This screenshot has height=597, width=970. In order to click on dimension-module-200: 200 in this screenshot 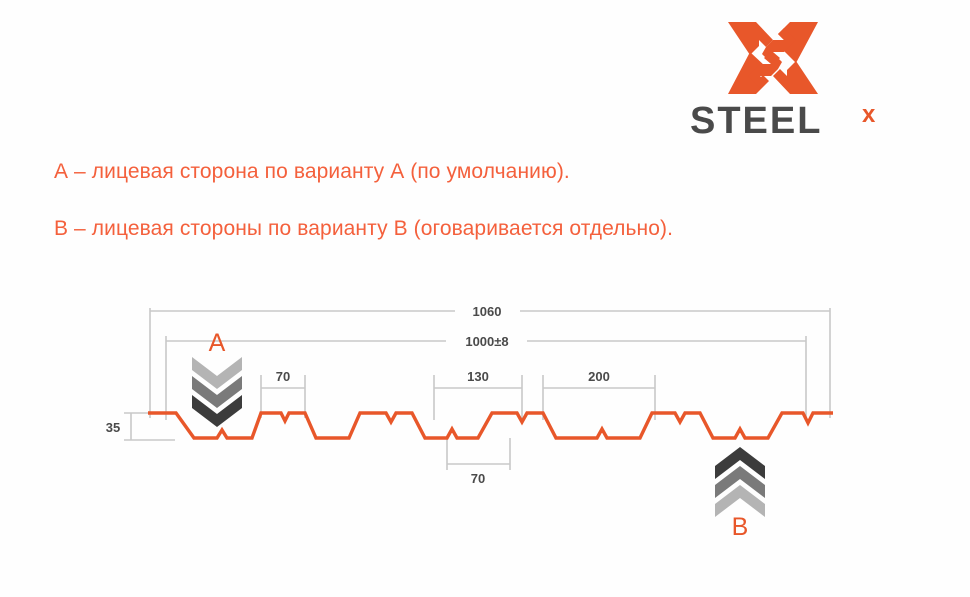, I will do `click(599, 394)`.